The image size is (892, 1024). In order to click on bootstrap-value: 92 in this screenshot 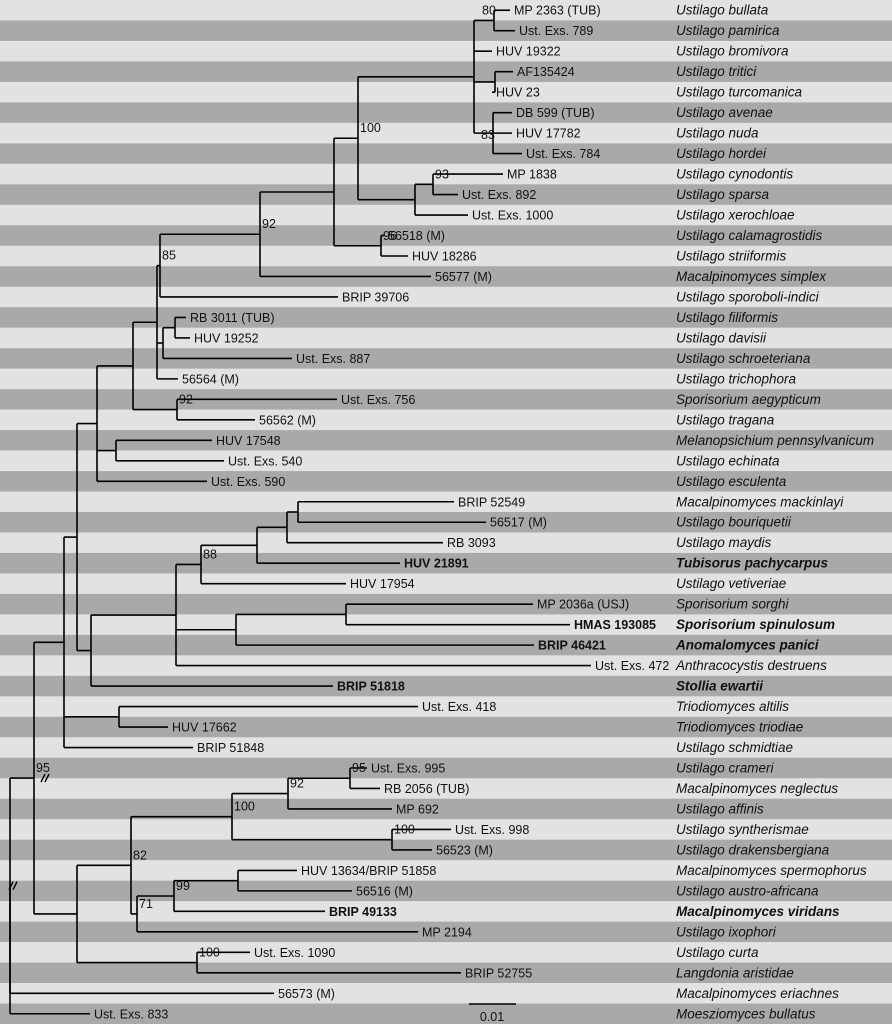, I will do `click(269, 224)`.